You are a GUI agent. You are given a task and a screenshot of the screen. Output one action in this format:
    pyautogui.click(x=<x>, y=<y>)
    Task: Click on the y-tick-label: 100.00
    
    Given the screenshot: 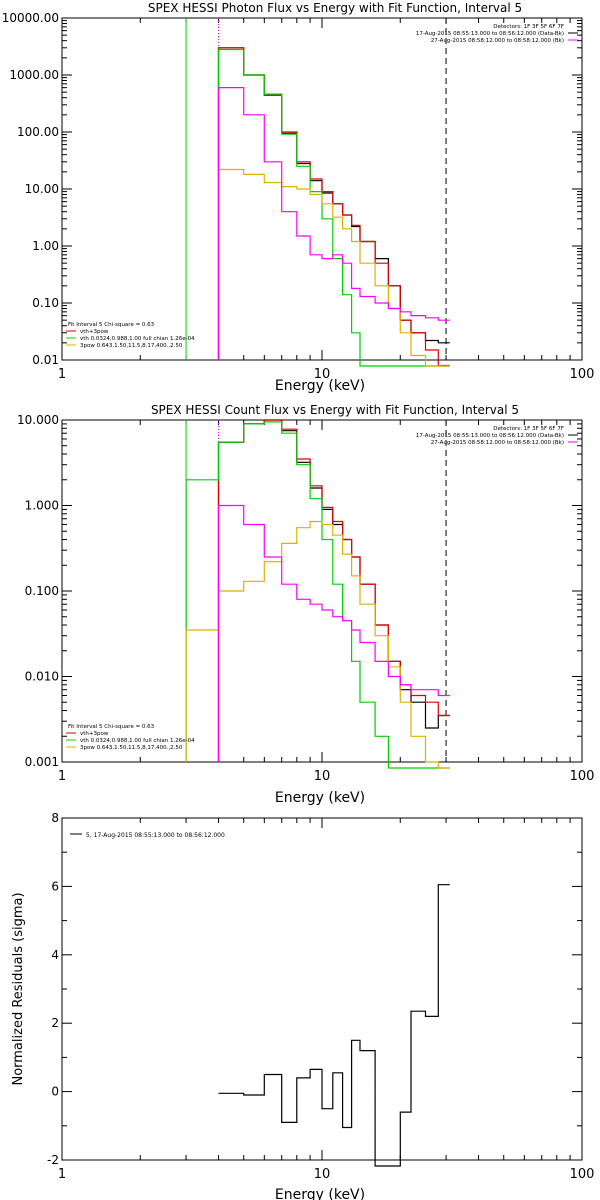 What is the action you would take?
    pyautogui.click(x=38, y=132)
    